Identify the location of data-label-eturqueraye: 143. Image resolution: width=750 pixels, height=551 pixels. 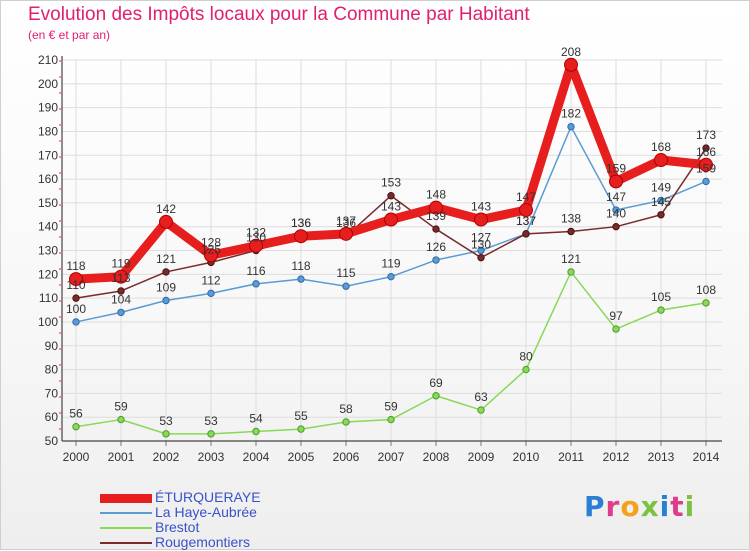
(391, 207).